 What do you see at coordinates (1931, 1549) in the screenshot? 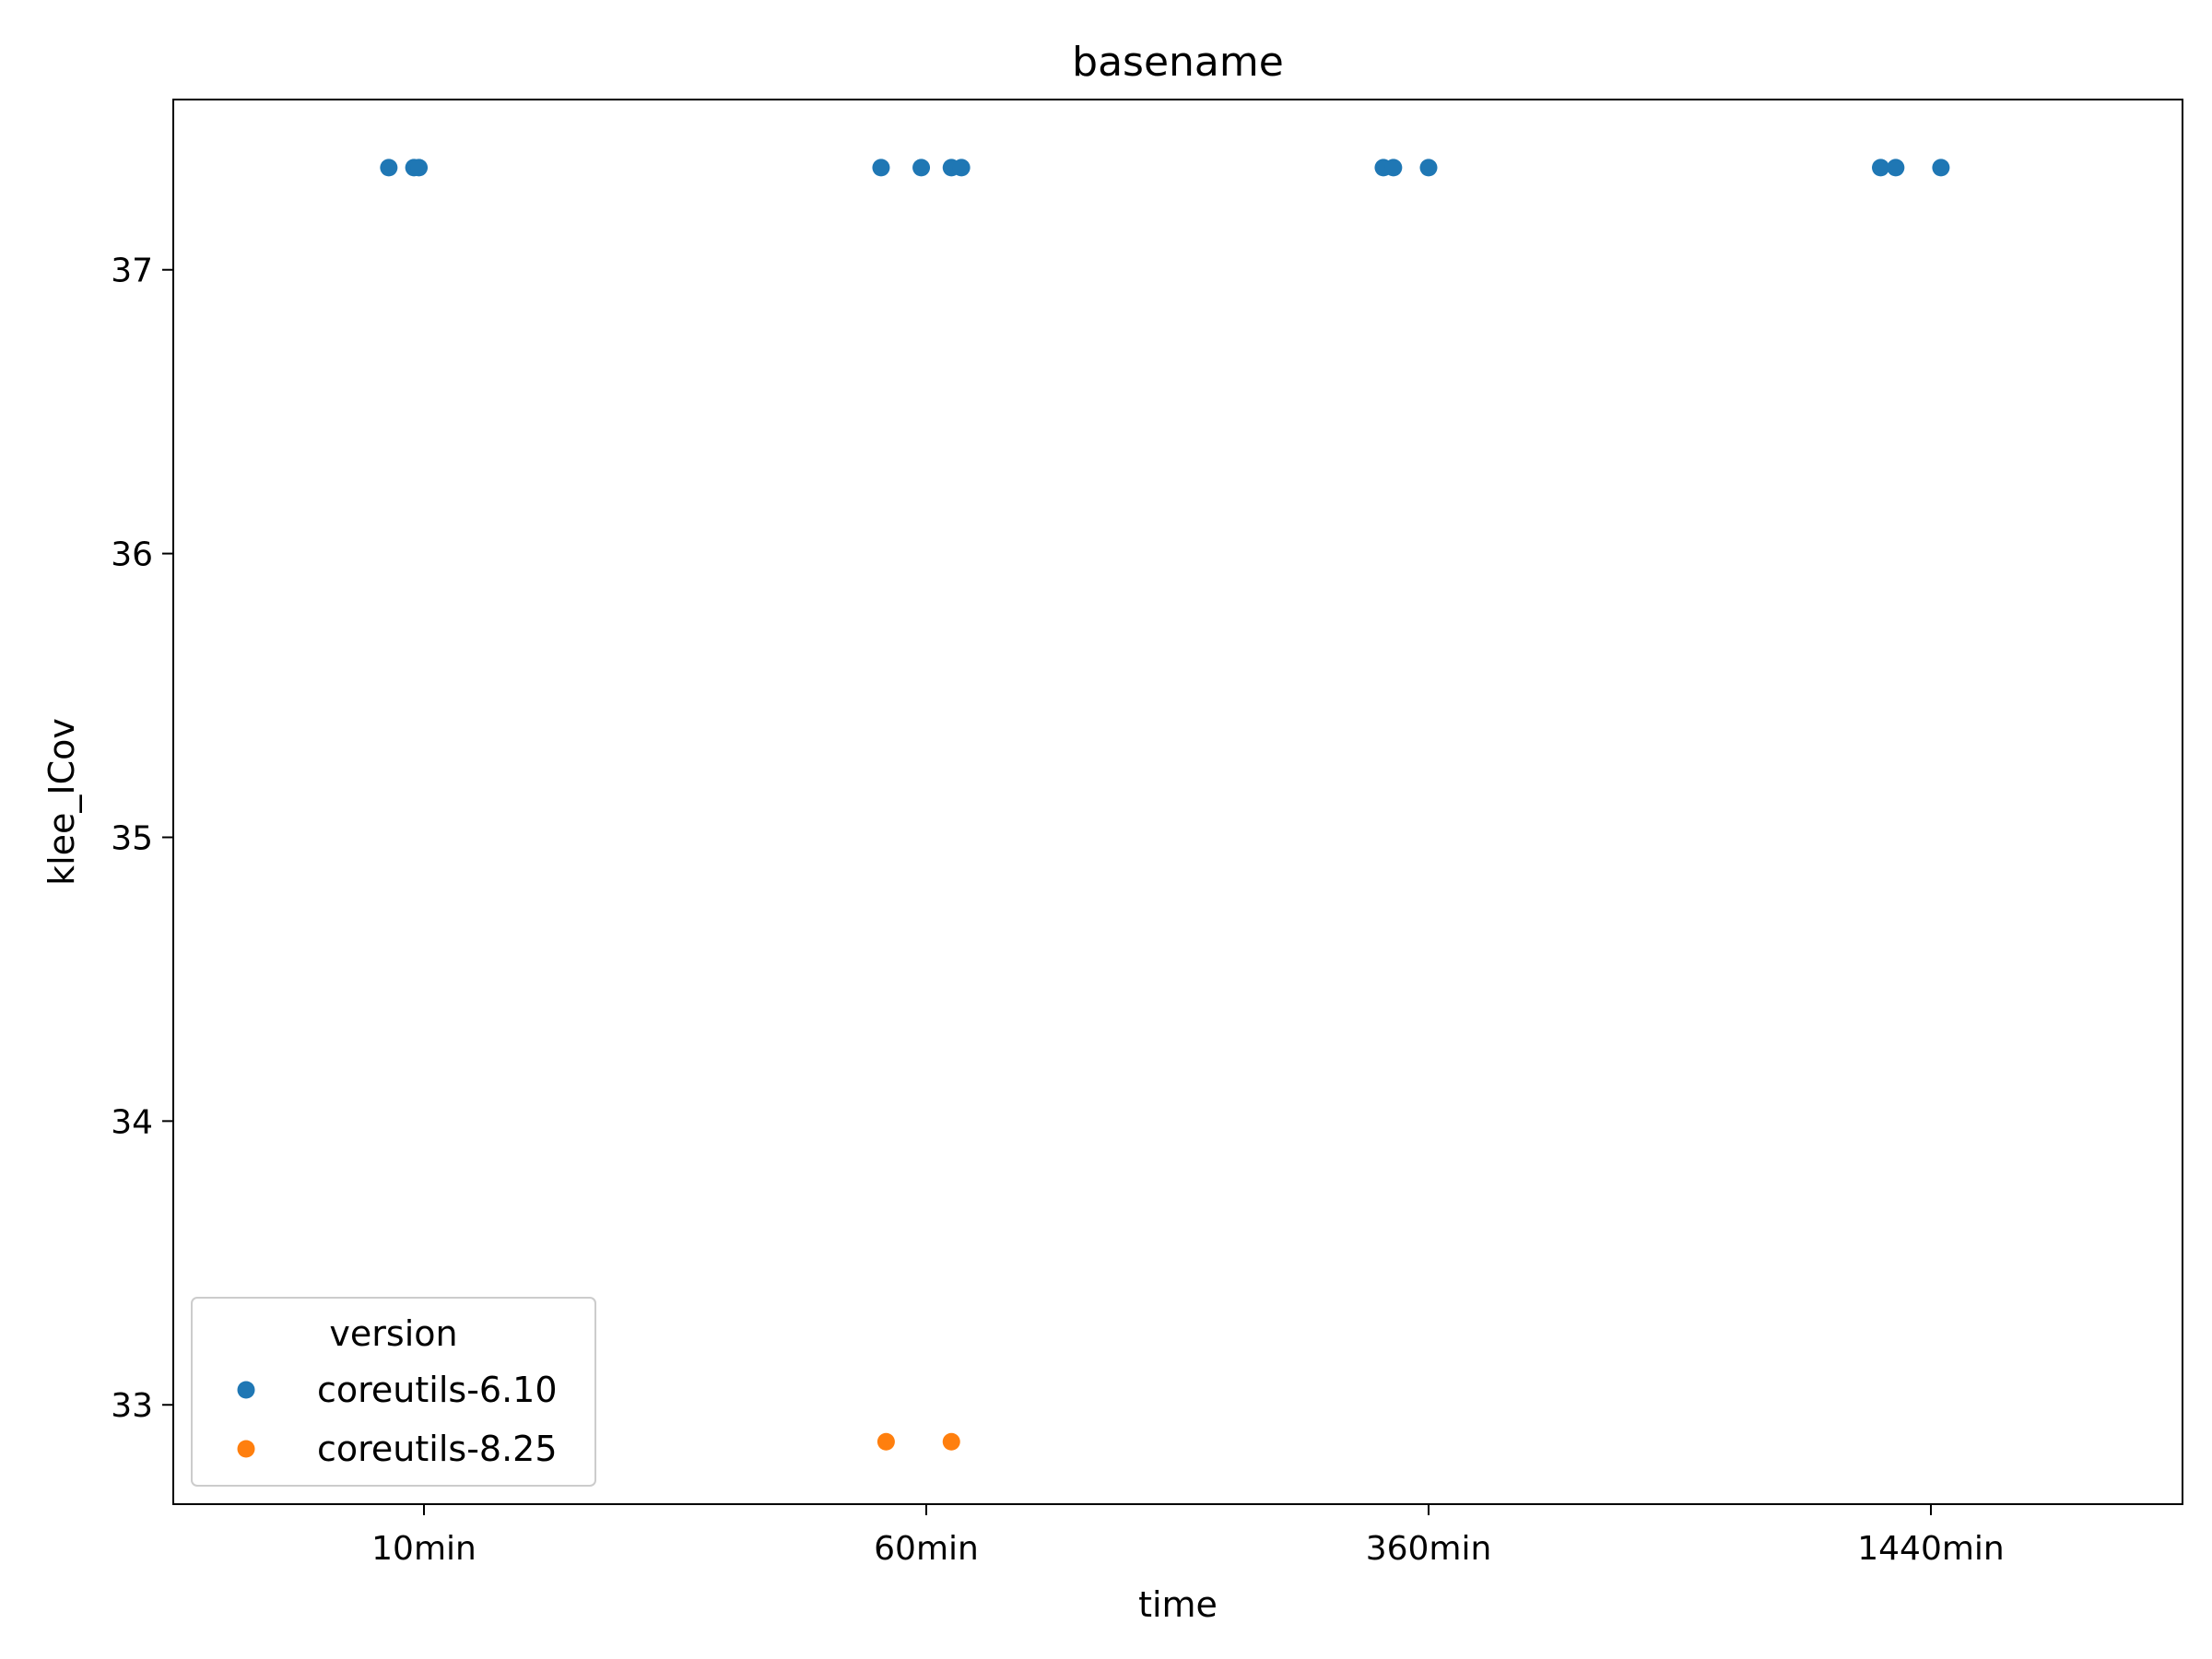
I see `x-tick-label-3: 1440min` at bounding box center [1931, 1549].